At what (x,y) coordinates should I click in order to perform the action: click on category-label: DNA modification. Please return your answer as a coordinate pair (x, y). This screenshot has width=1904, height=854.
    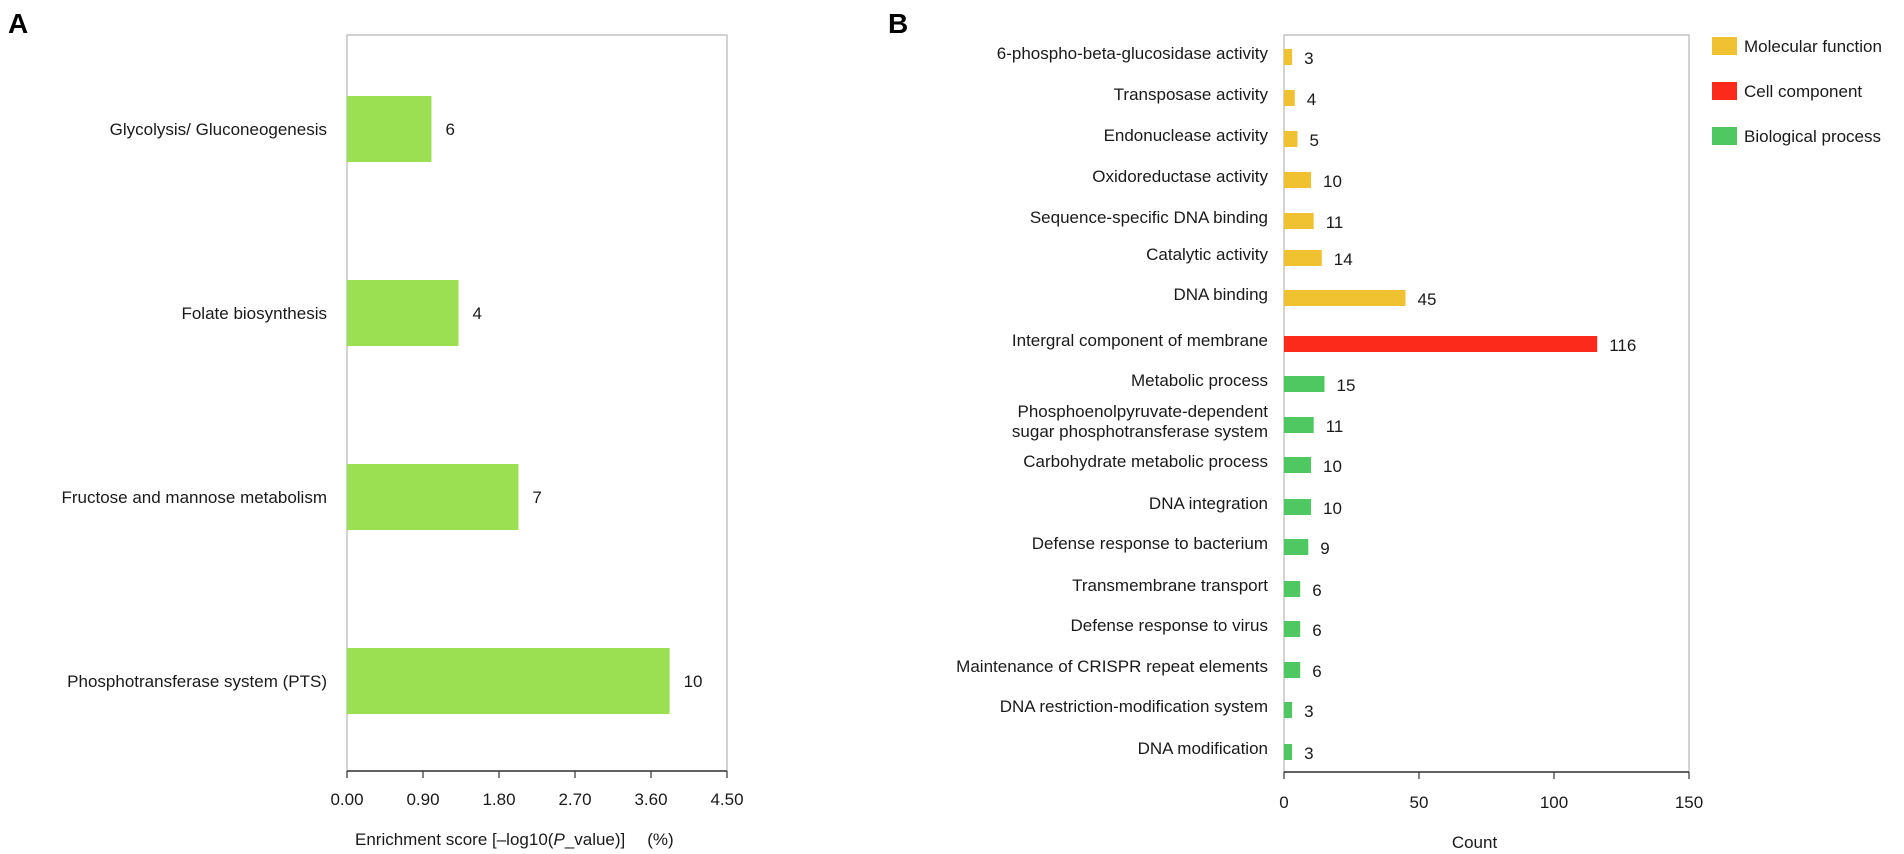
    Looking at the image, I should click on (1203, 748).